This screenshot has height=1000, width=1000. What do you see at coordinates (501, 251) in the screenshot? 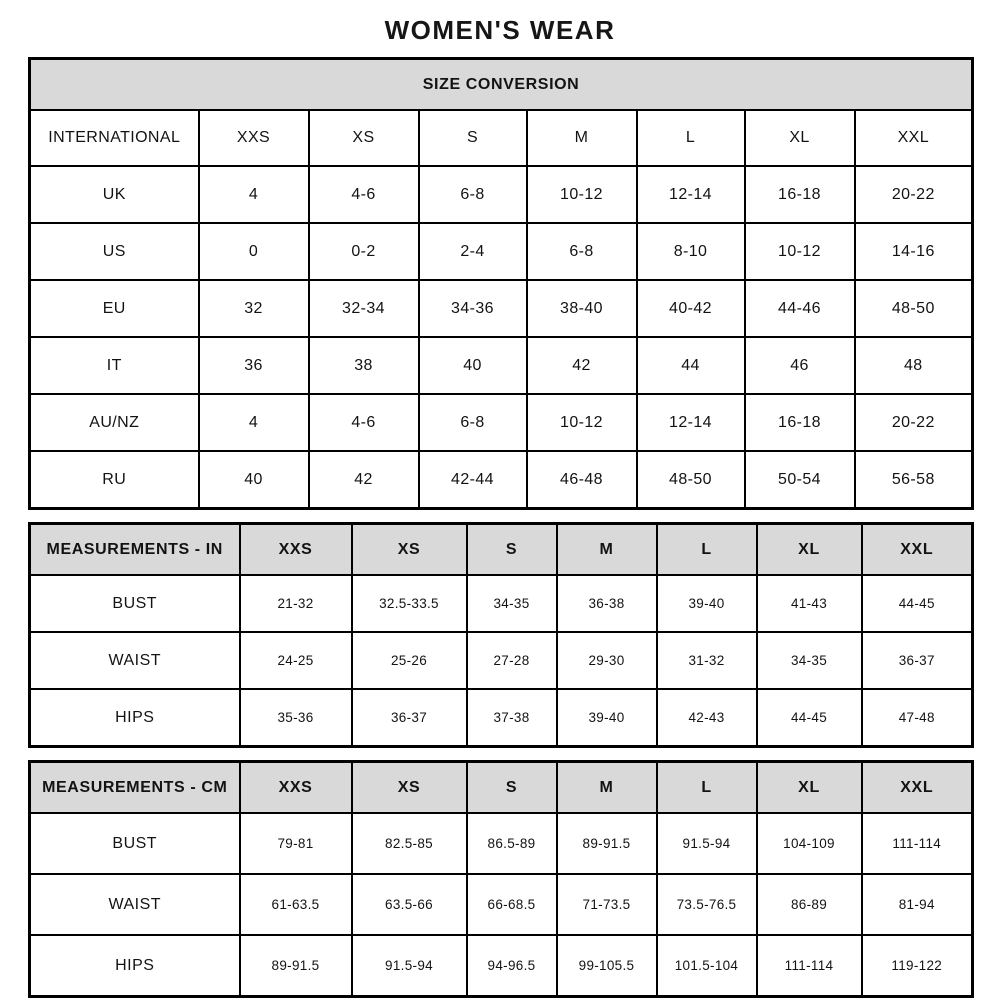
I see `table-row: US 0 0-2 2-4 6-8 8-10 10-12 14-16` at bounding box center [501, 251].